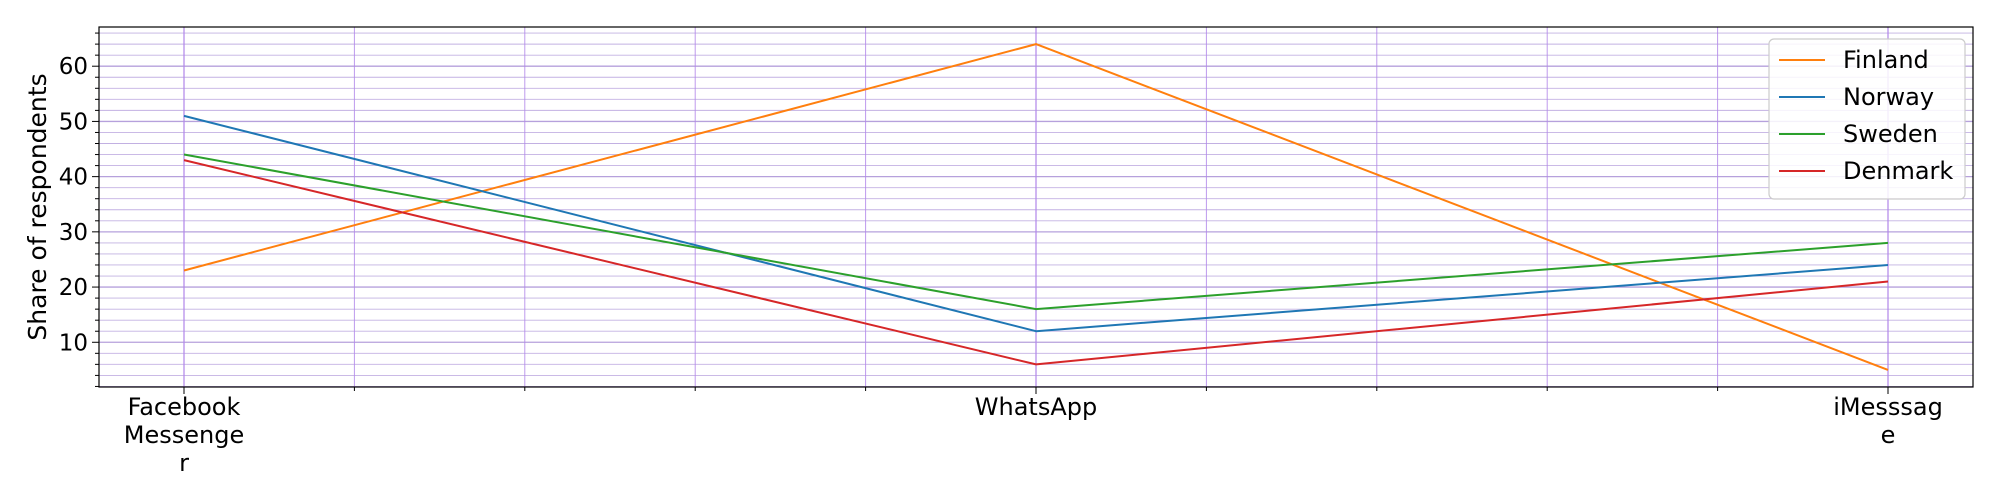 Image resolution: width=2000 pixels, height=504 pixels. I want to click on legend-box, so click(1867, 119).